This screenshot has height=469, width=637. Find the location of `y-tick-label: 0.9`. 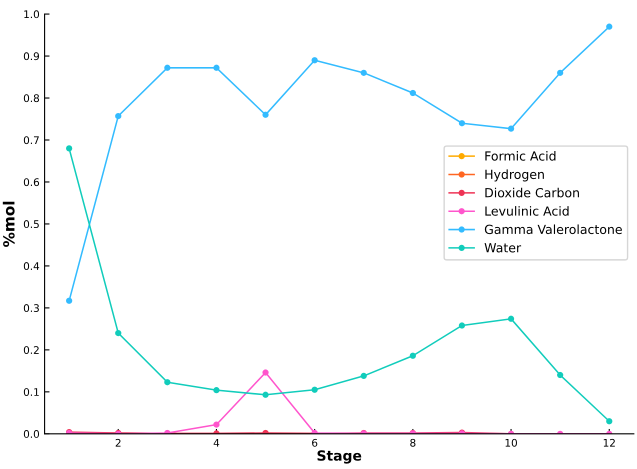

y-tick-label: 0.9 is located at coordinates (31, 56).